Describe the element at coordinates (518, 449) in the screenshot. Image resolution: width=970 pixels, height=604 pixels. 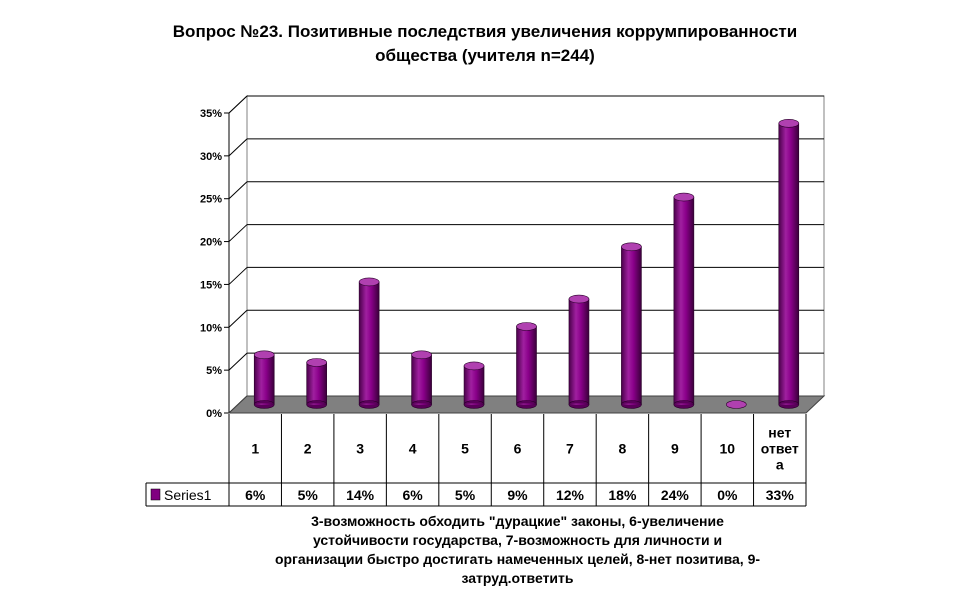
I see `x-tick-label: 6` at that location.